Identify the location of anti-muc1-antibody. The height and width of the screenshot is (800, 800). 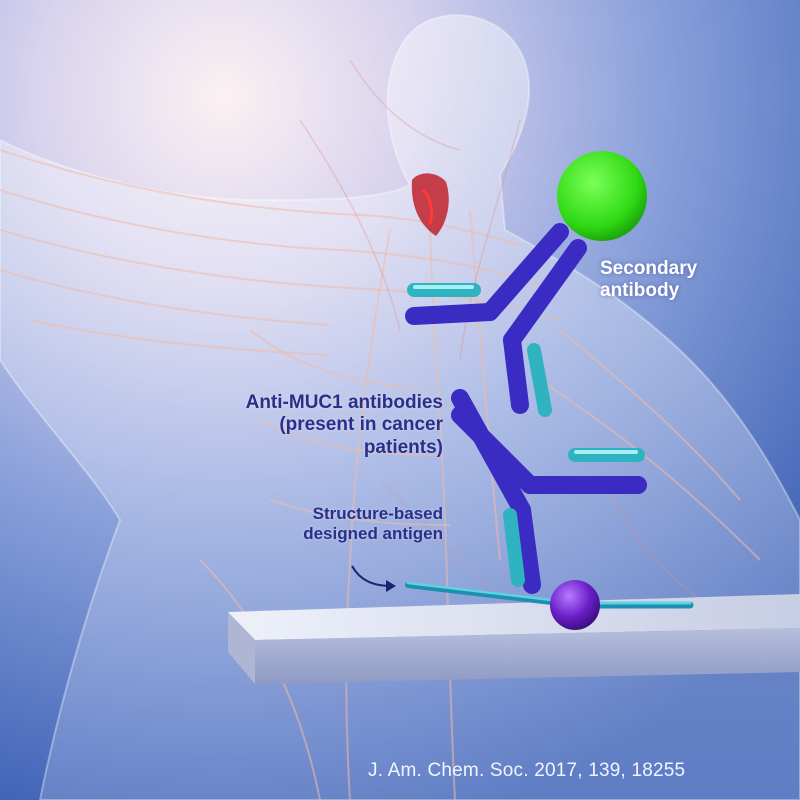
(549, 491).